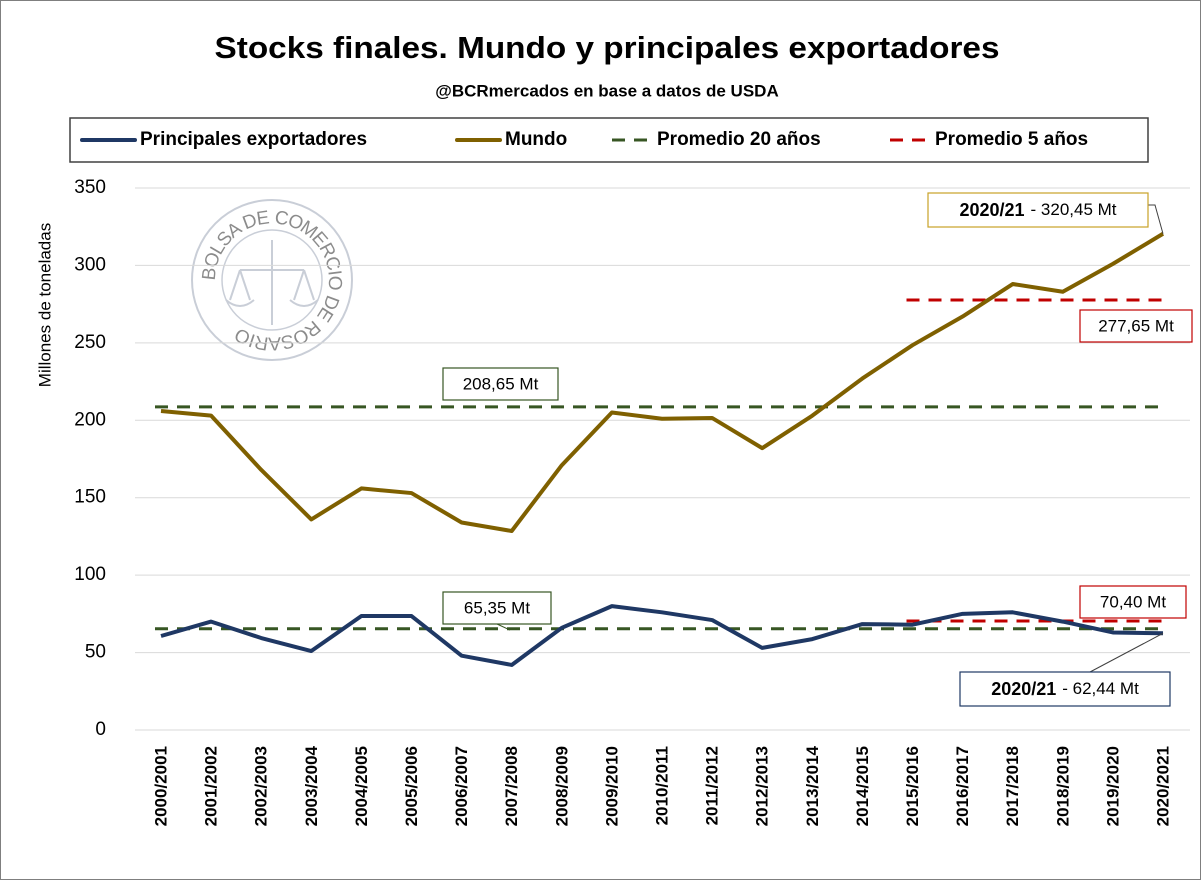 The width and height of the screenshot is (1201, 885). I want to click on x-tick-label: 2013/2014, so click(812, 785).